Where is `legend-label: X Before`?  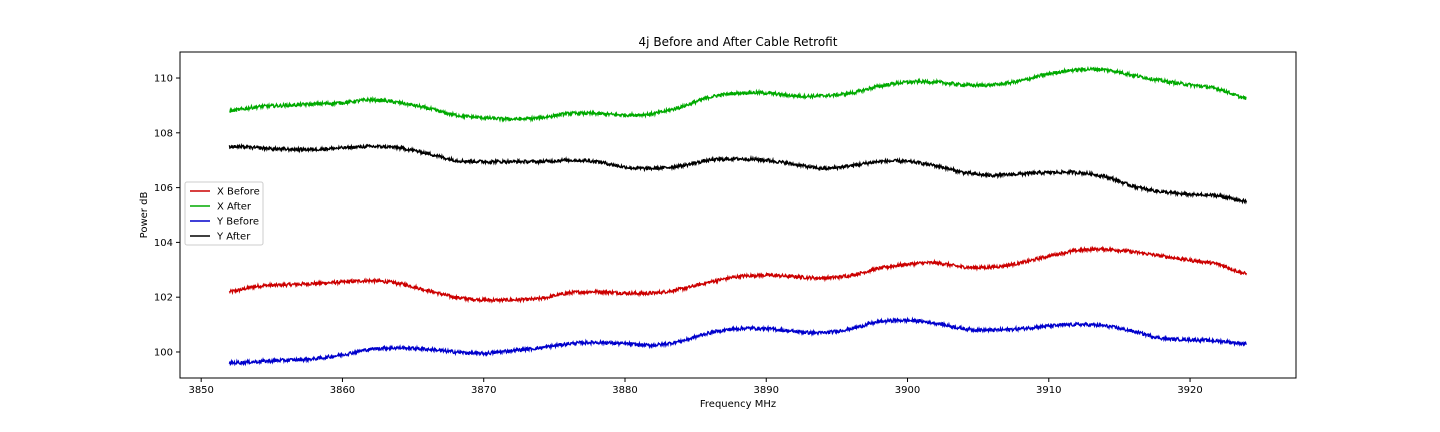 legend-label: X Before is located at coordinates (238, 192).